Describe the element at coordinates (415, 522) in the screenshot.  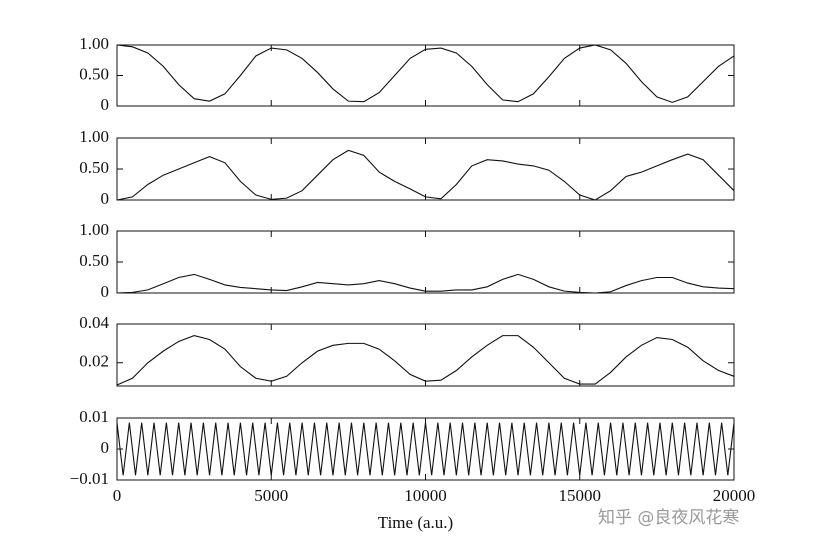
I see `x-axis-label: Time (a.u.)` at that location.